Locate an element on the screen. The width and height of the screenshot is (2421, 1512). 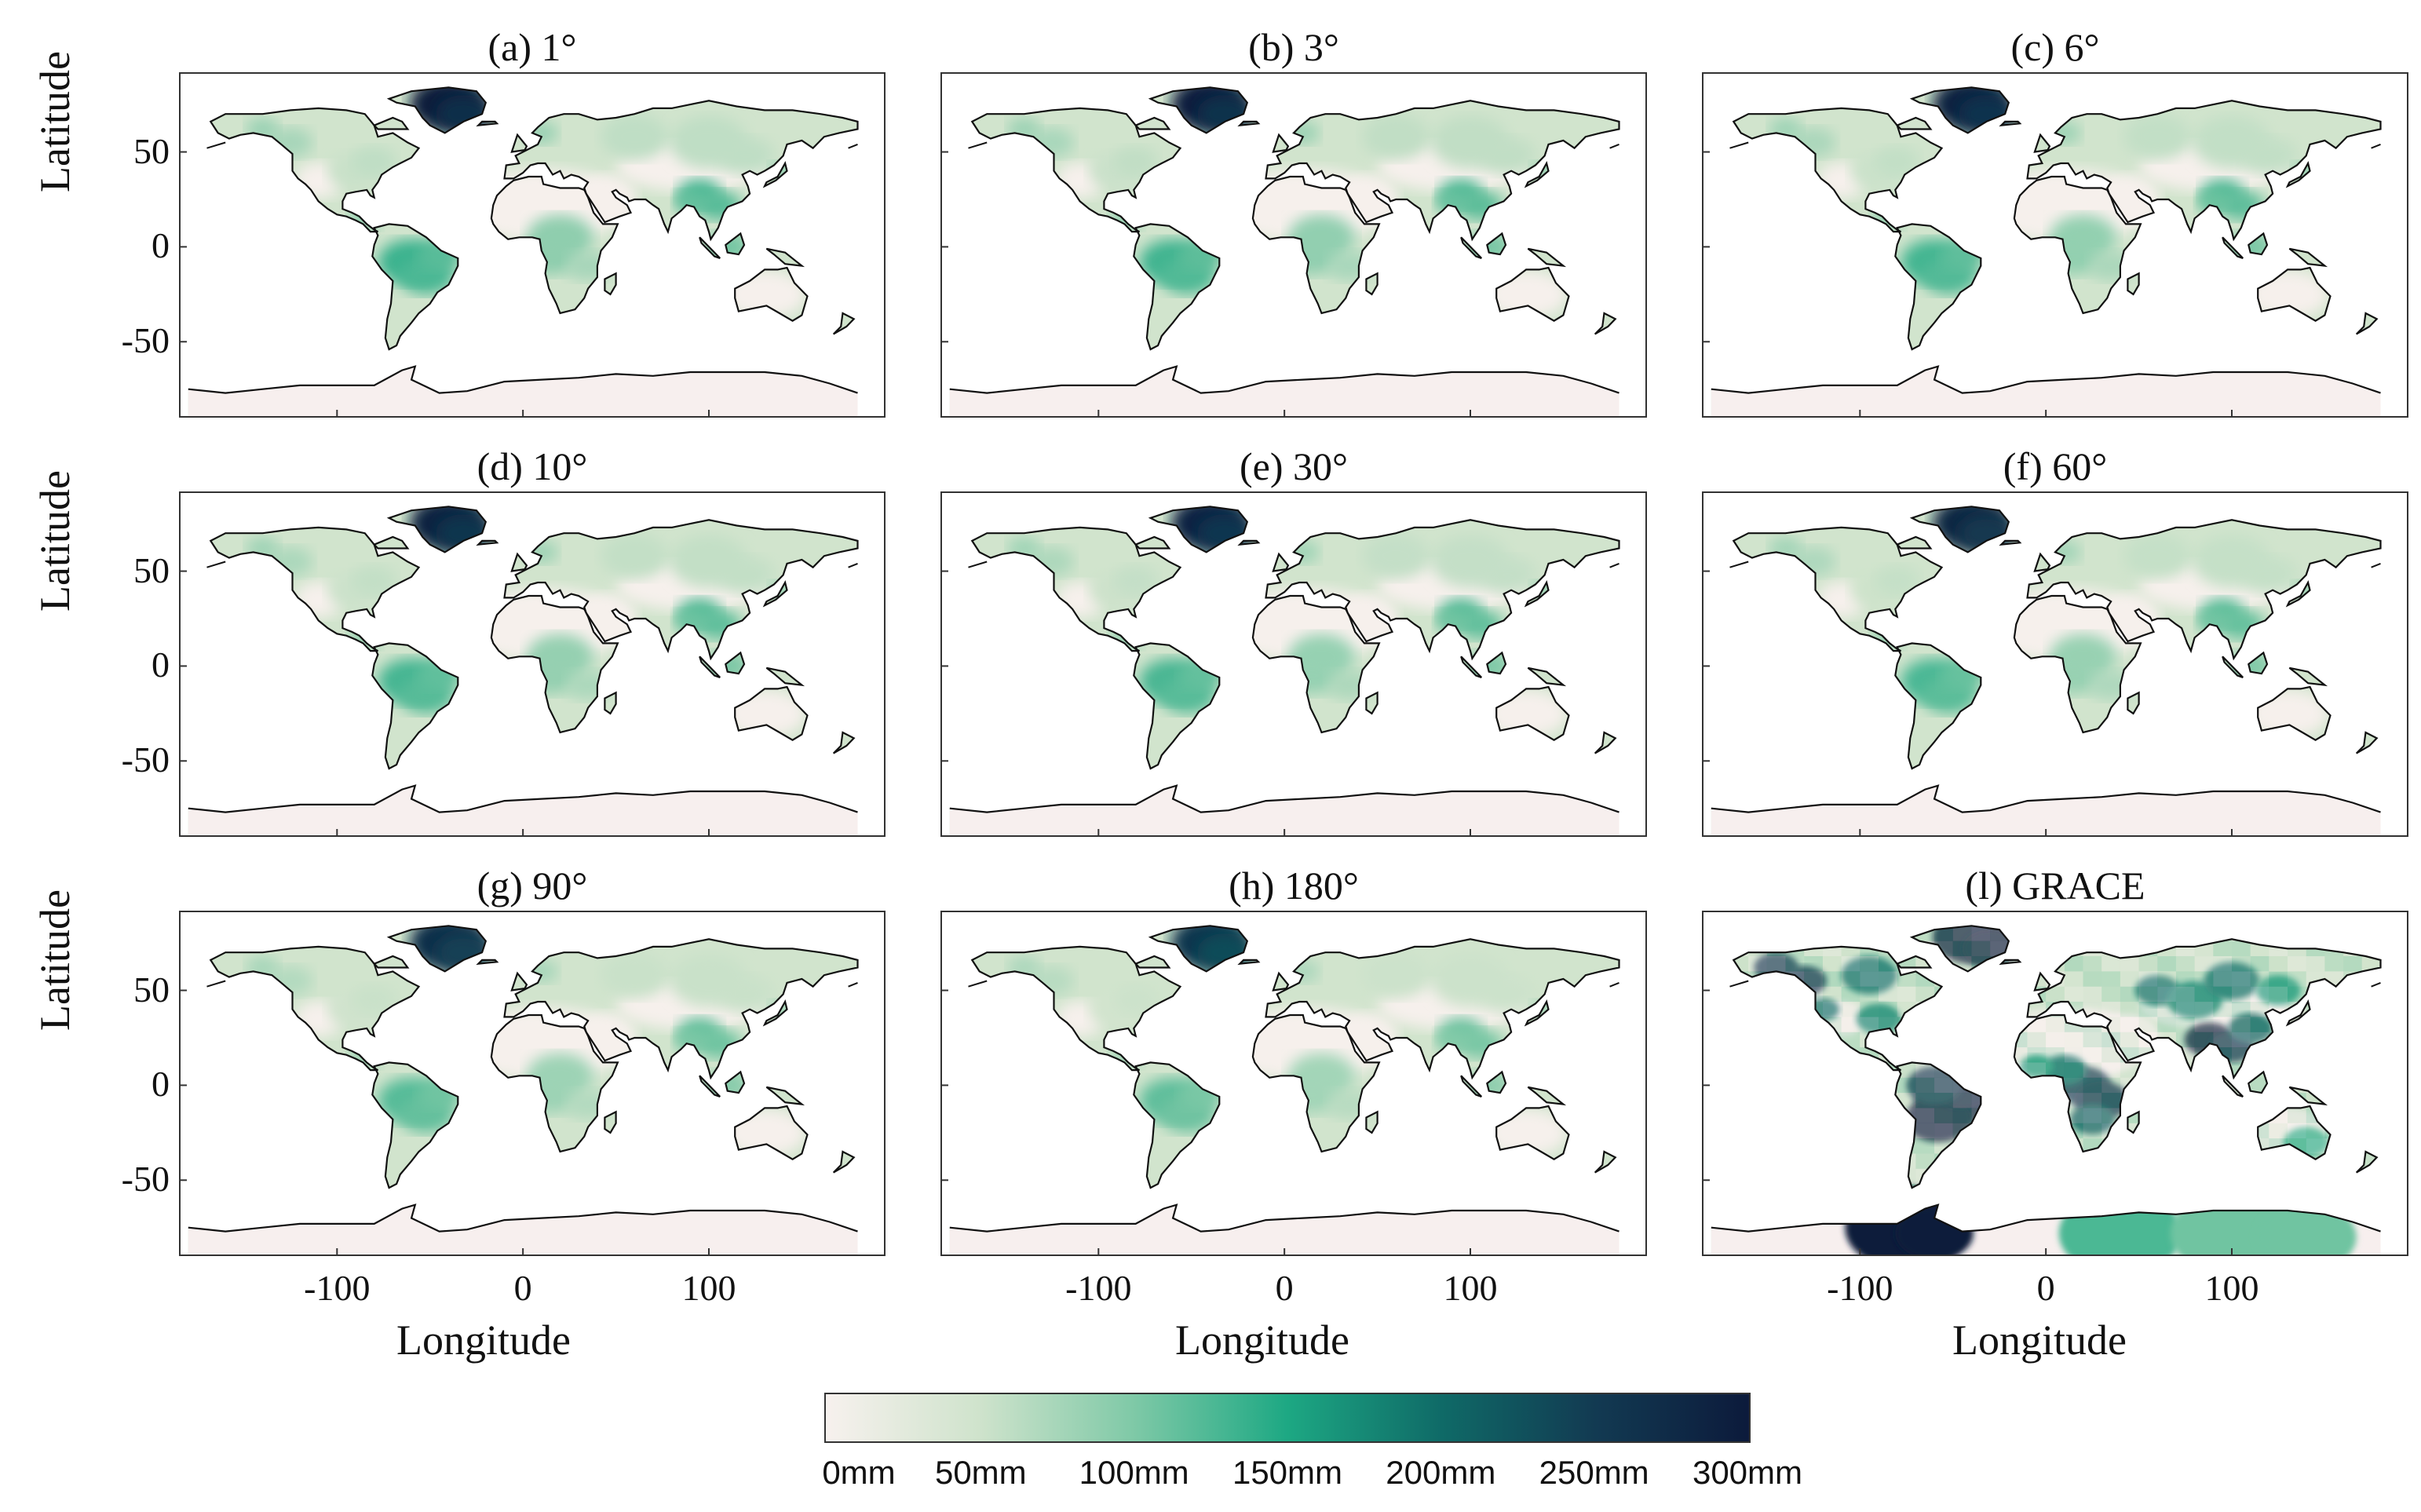
longitude-label-col3: Longitude is located at coordinates (2039, 1340).